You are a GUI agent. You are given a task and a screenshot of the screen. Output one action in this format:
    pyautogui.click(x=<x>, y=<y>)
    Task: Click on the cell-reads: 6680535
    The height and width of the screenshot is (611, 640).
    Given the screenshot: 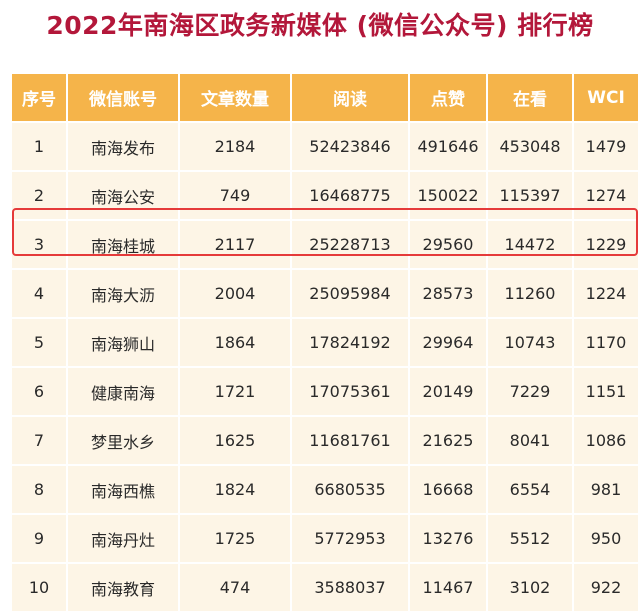 What is the action you would take?
    pyautogui.click(x=351, y=489)
    